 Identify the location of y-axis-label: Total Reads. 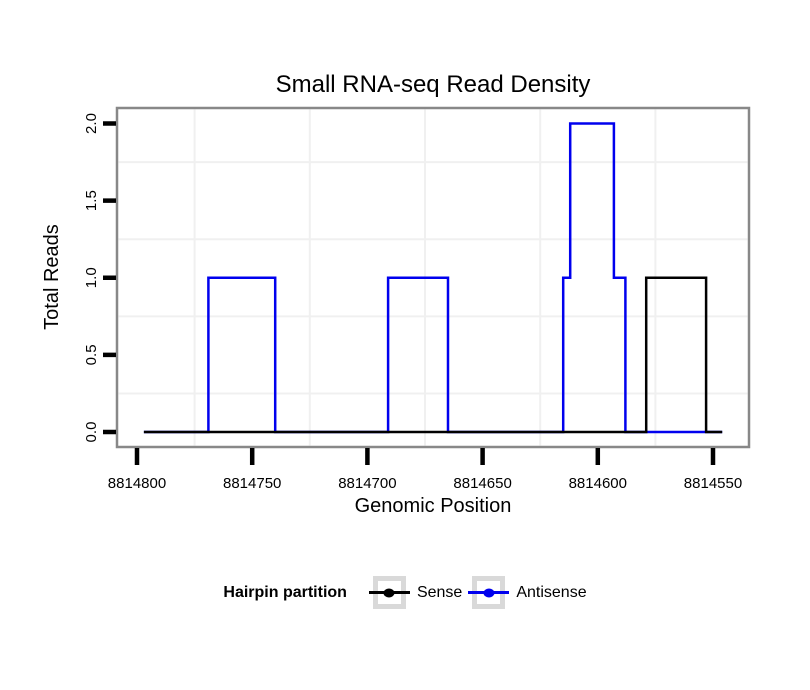
(52, 277).